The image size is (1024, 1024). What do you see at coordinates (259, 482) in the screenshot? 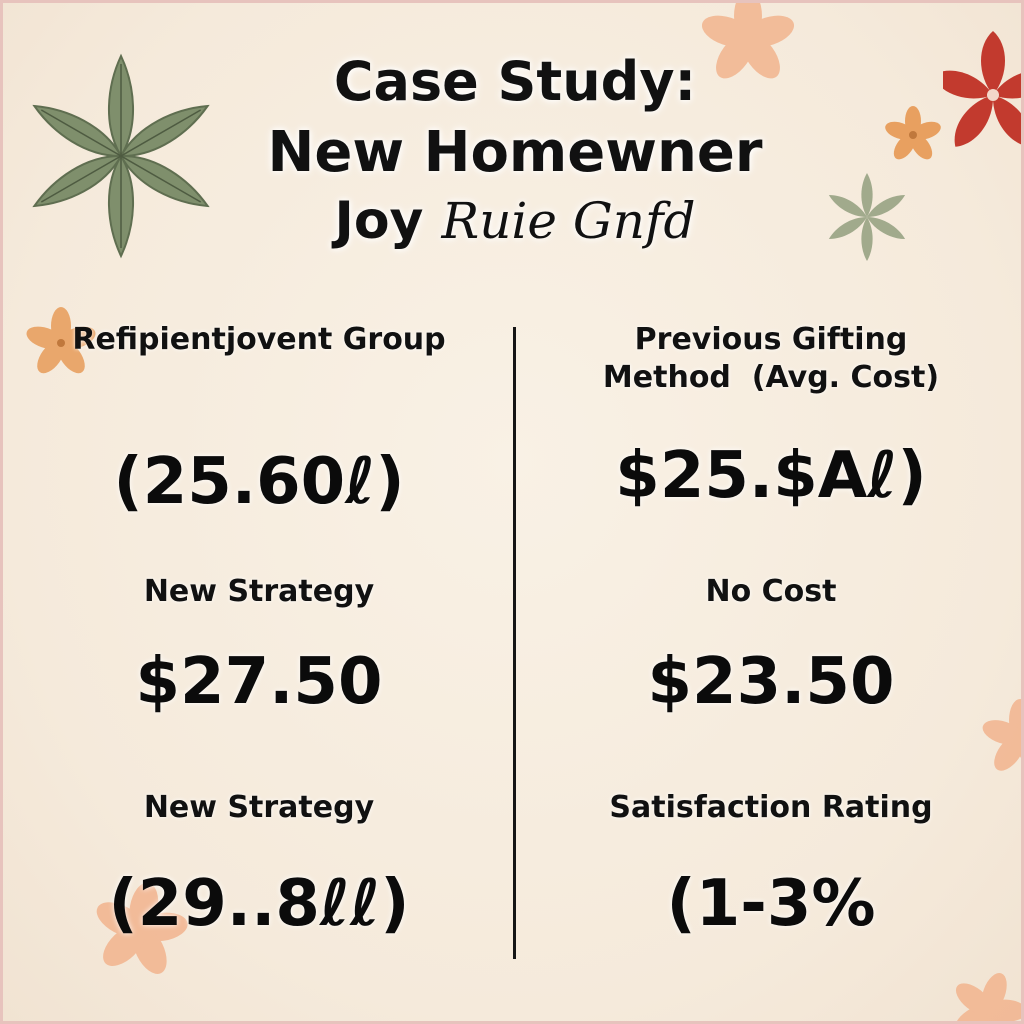
I see `left-header-value: (25.60ℓ)` at bounding box center [259, 482].